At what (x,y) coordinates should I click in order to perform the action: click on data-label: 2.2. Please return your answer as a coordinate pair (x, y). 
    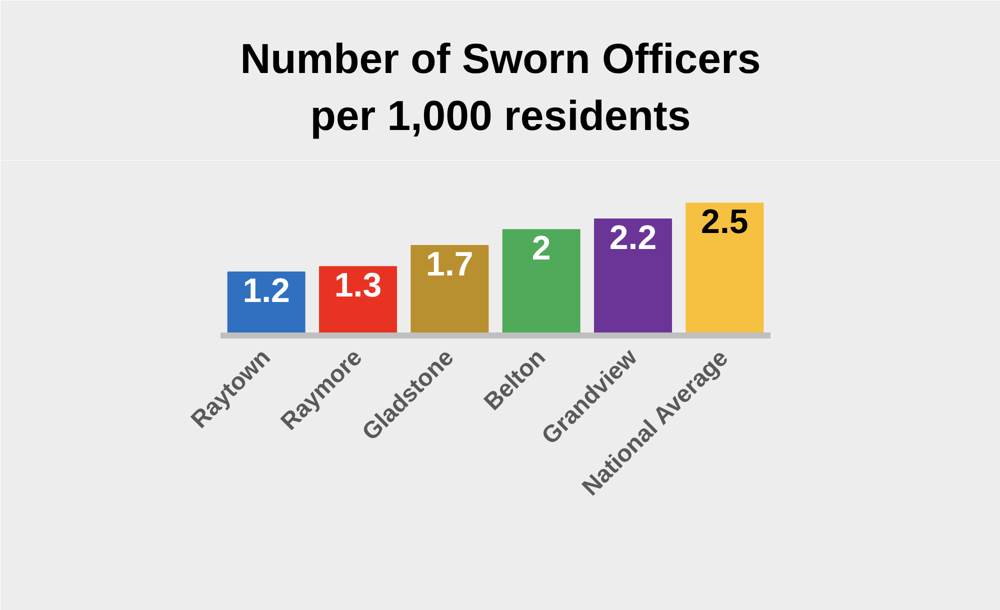
    Looking at the image, I should click on (633, 238).